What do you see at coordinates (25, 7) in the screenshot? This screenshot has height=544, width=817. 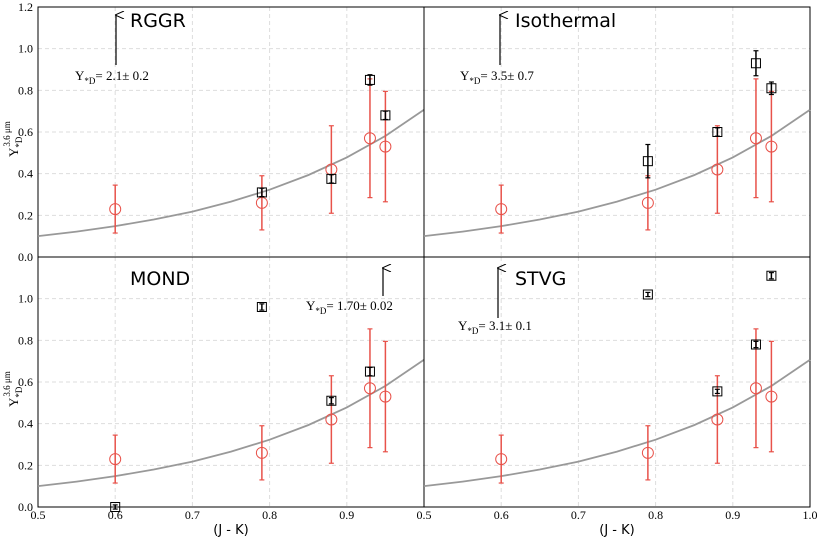 I see `y-tick-label: 1.2` at bounding box center [25, 7].